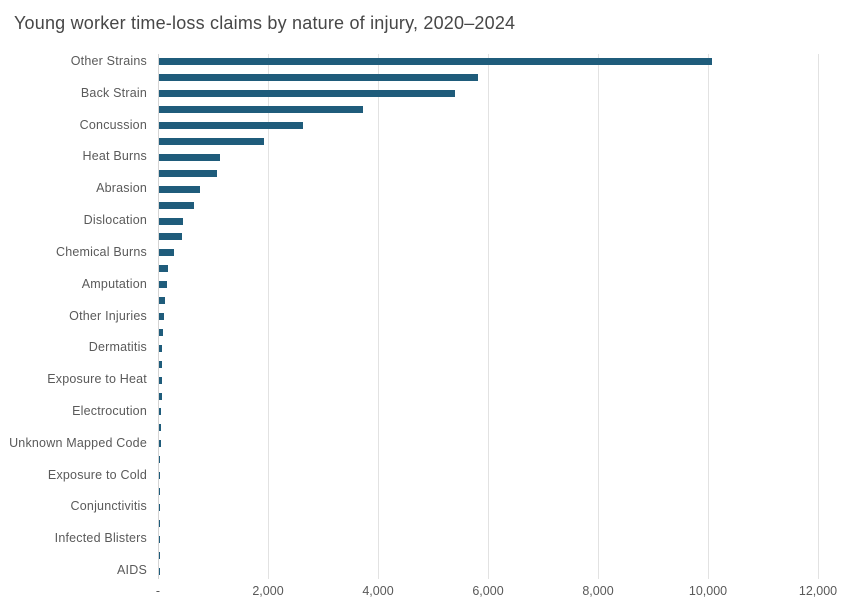 The image size is (856, 612). I want to click on category-label: Back Strain, so click(113, 92).